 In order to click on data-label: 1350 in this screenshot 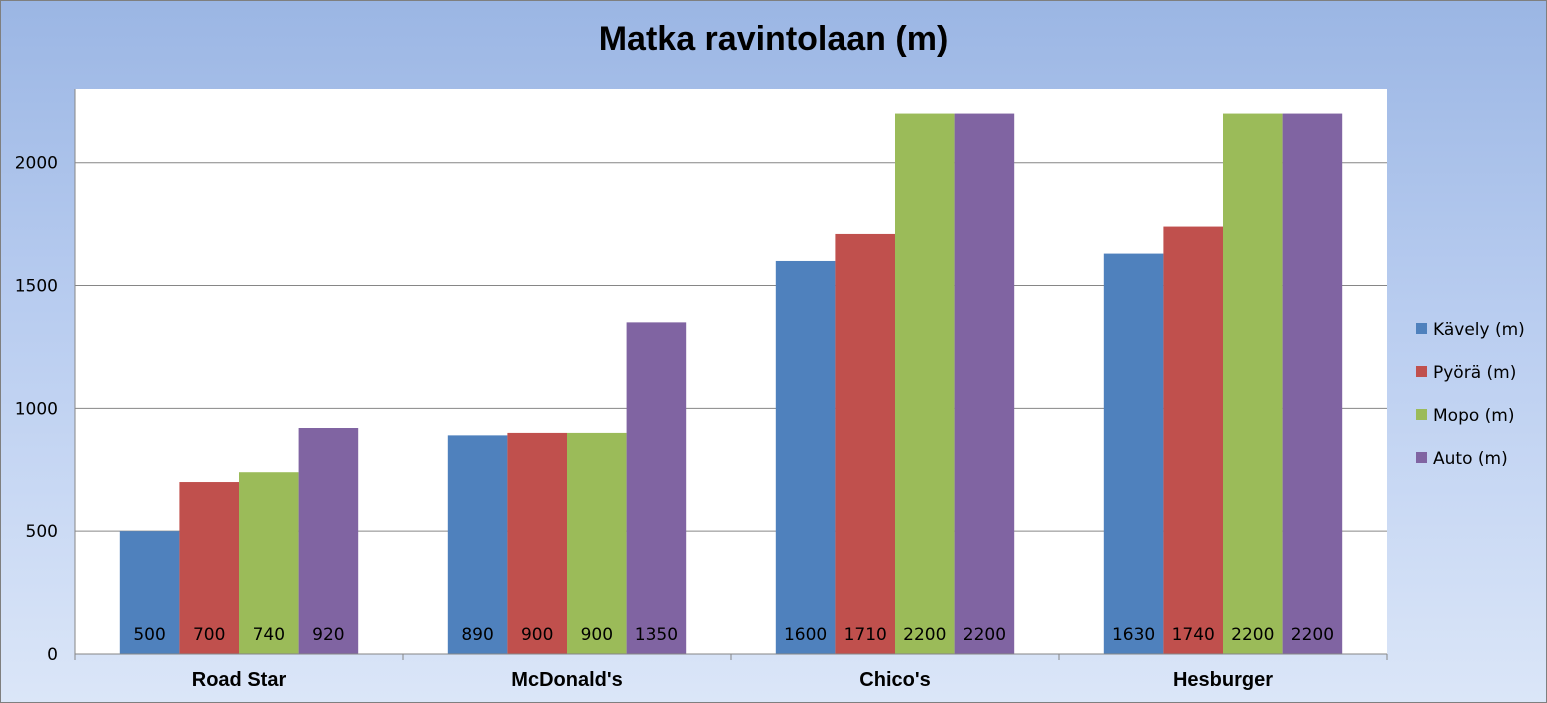, I will do `click(656, 635)`.